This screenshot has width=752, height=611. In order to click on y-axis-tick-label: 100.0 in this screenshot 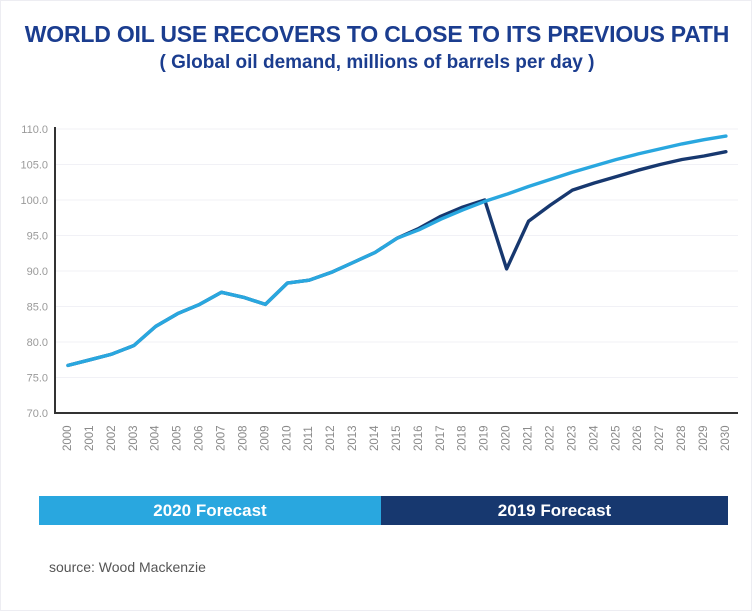, I will do `click(34, 201)`.